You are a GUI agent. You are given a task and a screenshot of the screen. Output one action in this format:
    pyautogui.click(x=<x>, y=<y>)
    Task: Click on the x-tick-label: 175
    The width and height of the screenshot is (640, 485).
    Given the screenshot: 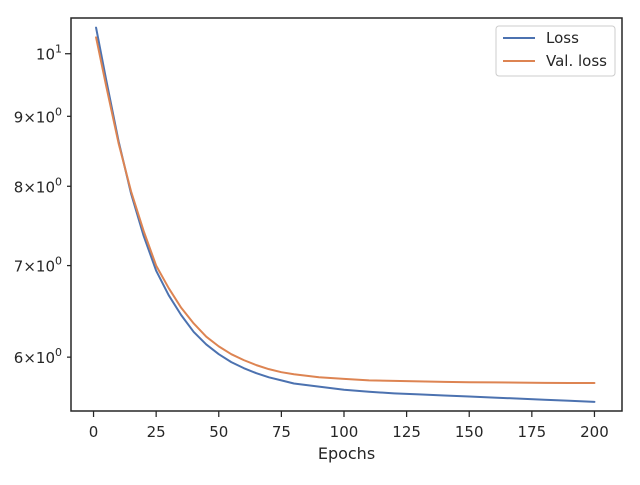 What is the action you would take?
    pyautogui.click(x=532, y=432)
    